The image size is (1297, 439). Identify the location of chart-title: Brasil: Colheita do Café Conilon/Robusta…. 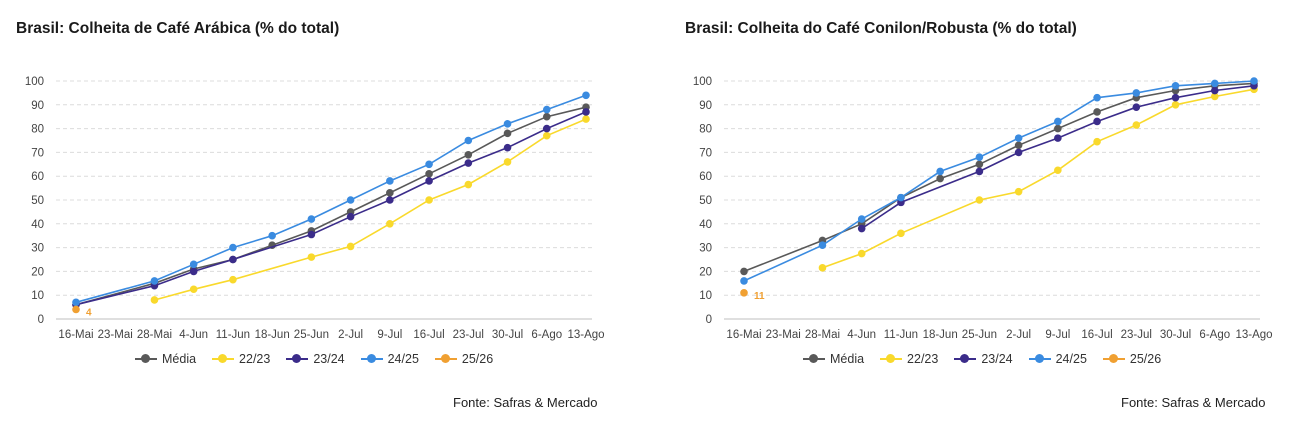
(881, 28).